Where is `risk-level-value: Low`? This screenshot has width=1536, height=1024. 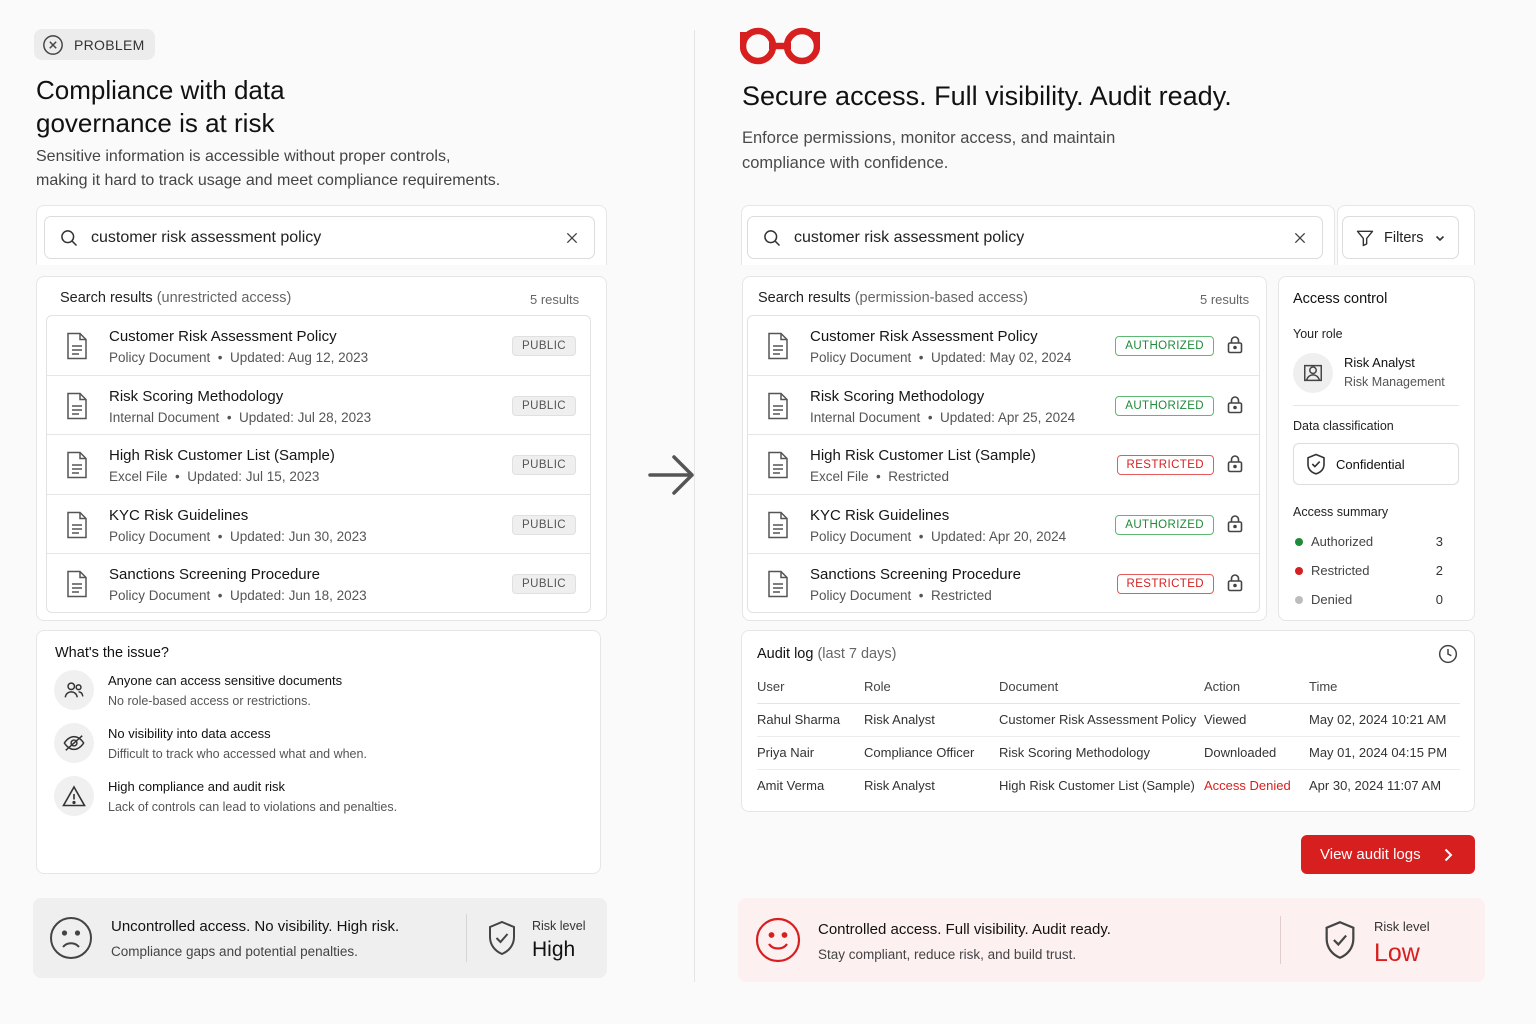
risk-level-value: Low is located at coordinates (1397, 953).